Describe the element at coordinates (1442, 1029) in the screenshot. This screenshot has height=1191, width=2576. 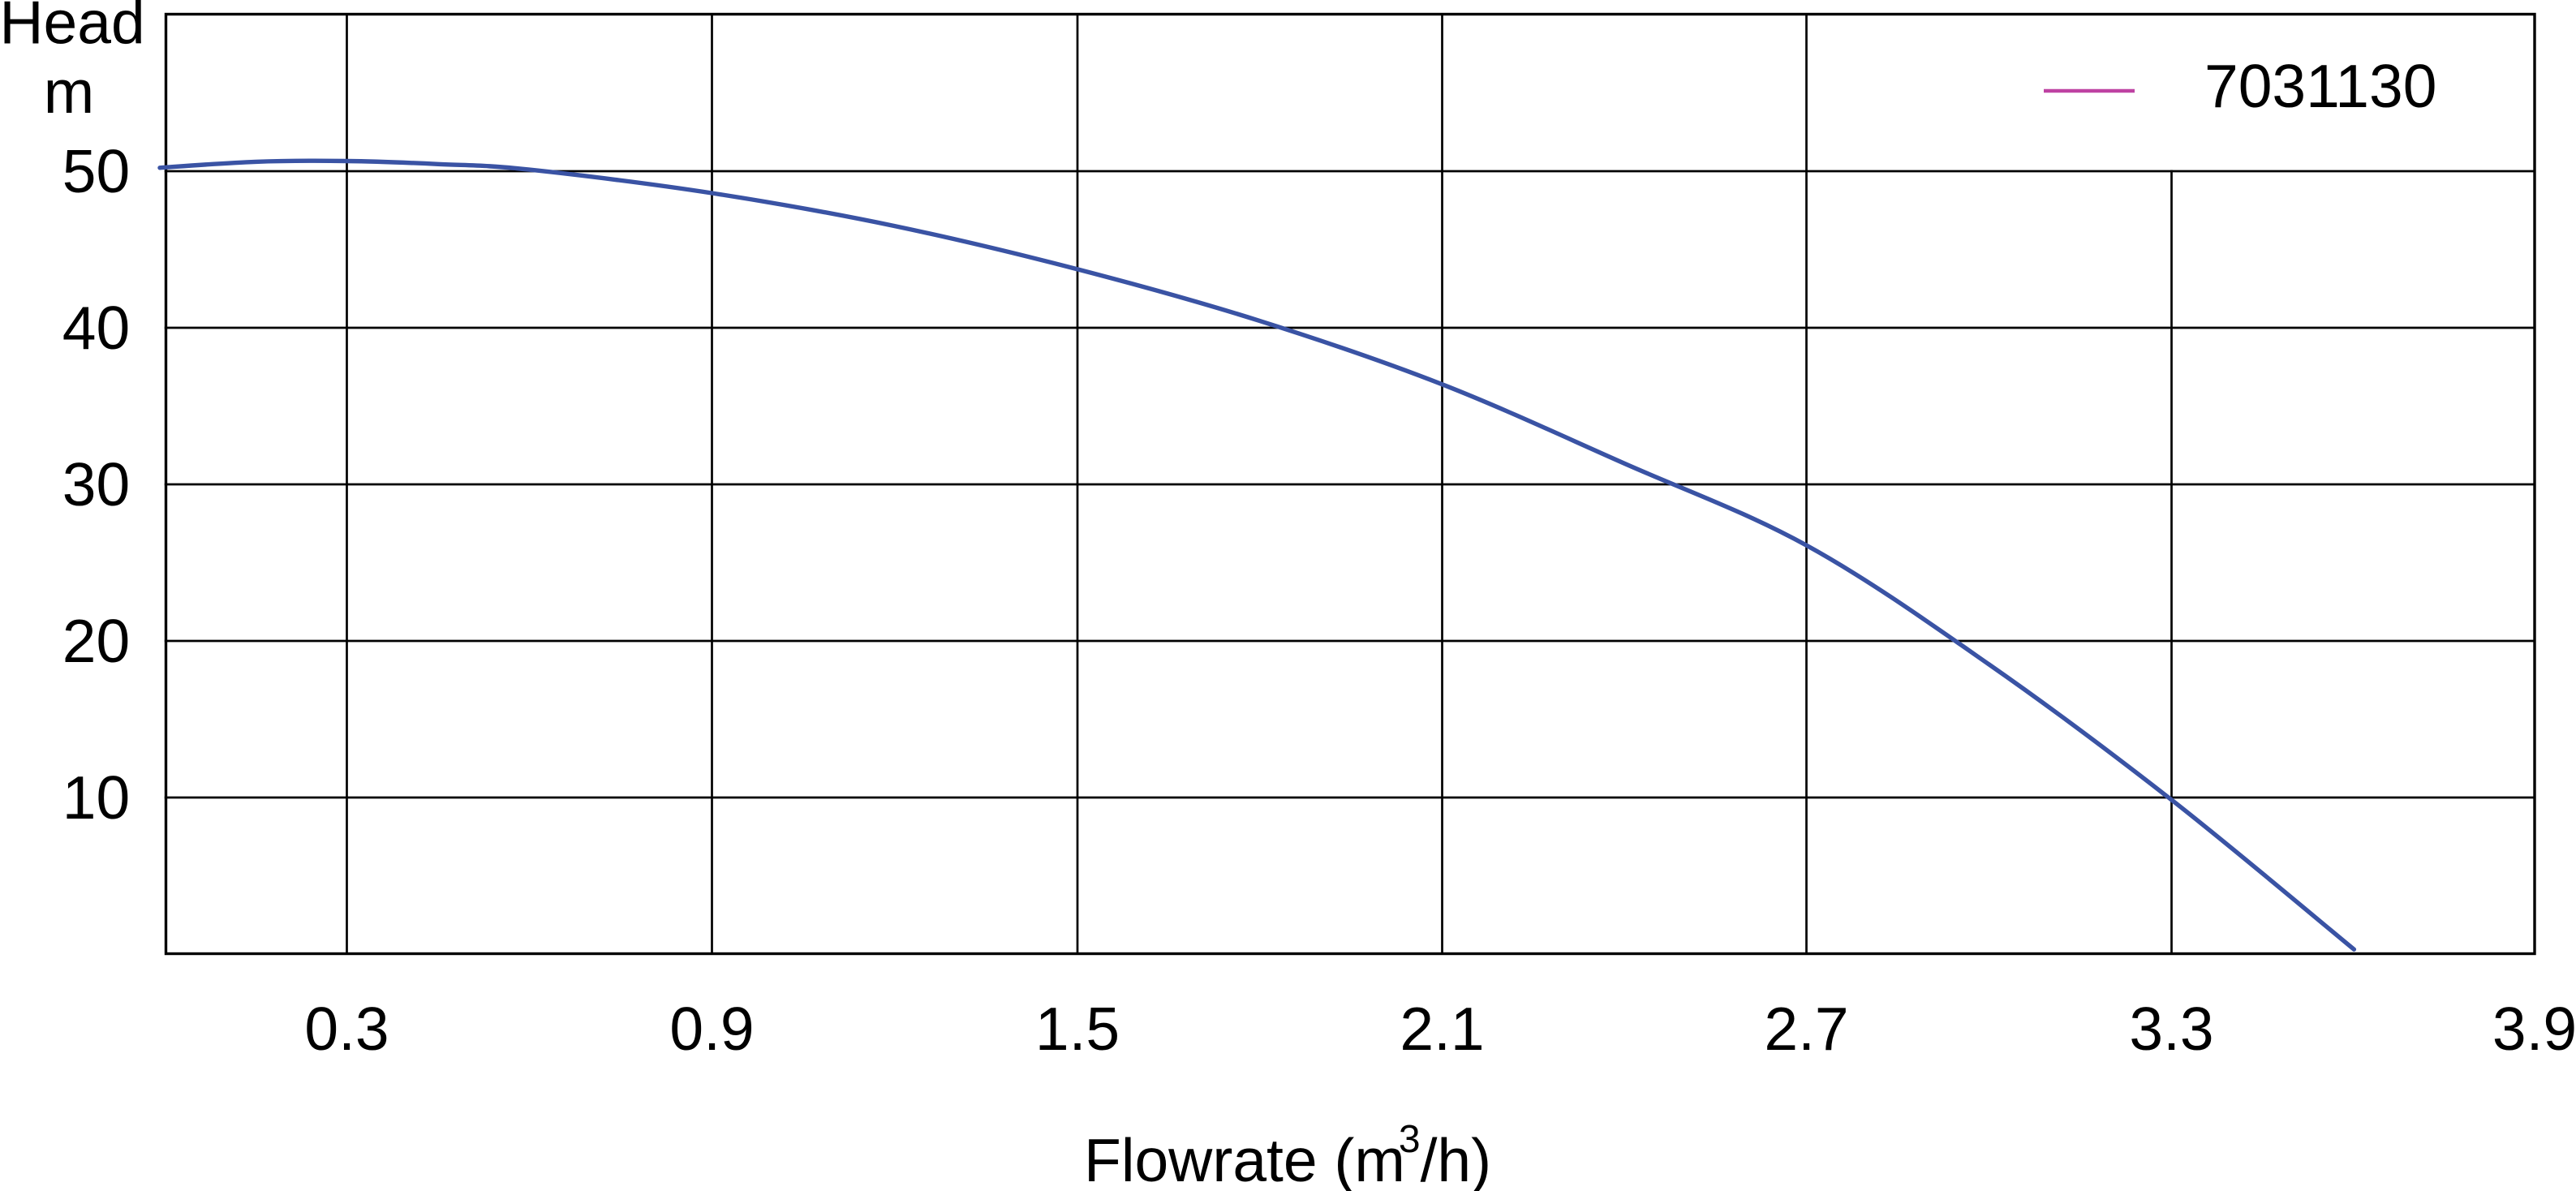
I see `svg-text: 2.1` at that location.